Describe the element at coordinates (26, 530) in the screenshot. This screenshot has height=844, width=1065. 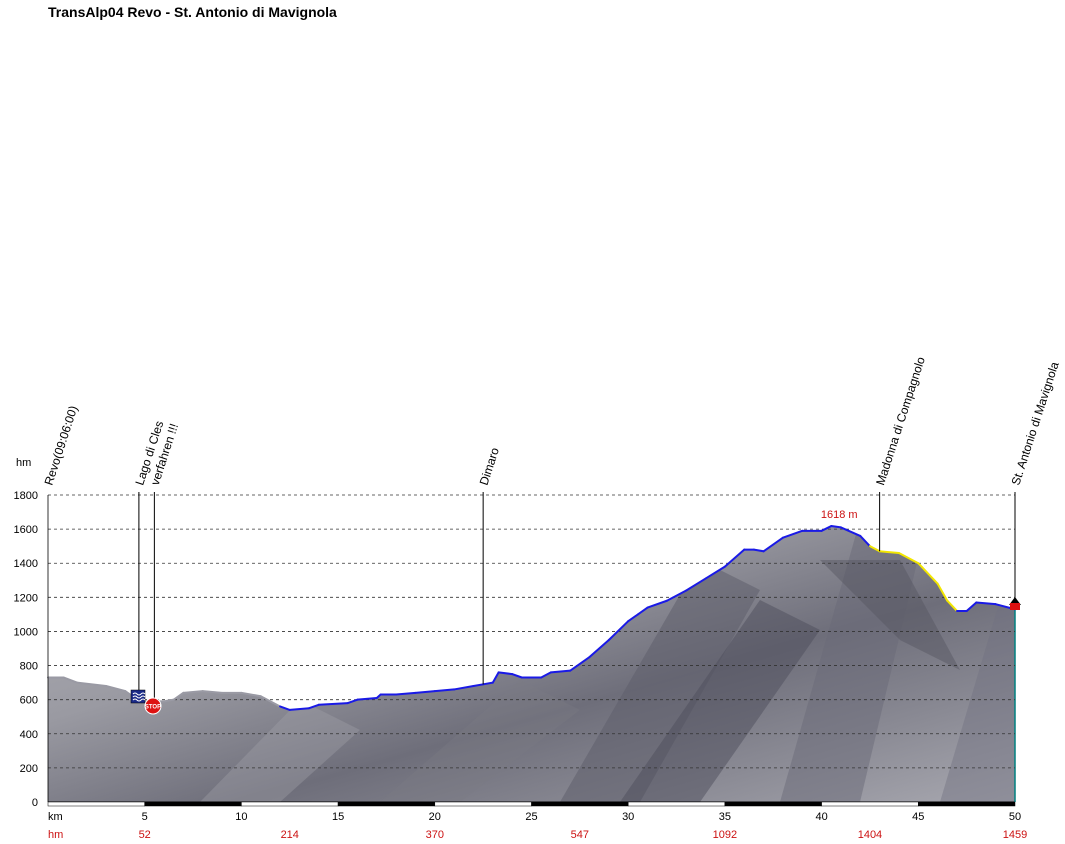
I see `y-tick-label: 1600` at that location.